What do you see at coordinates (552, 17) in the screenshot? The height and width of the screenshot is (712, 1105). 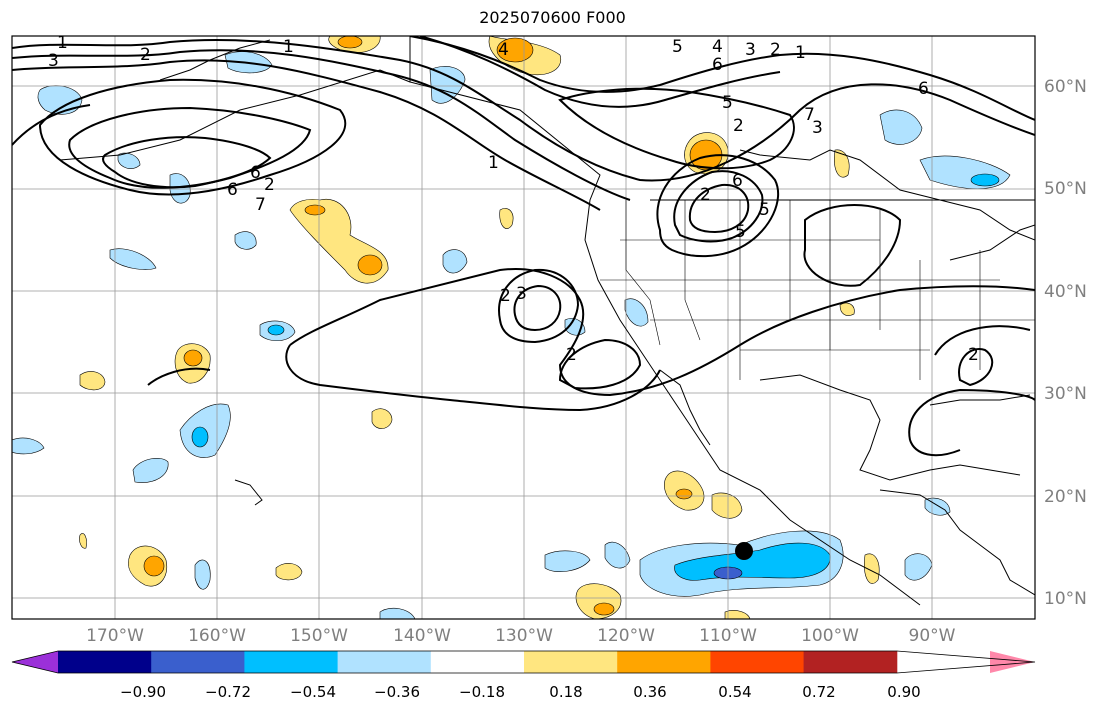 I see `map-title: 2025070600 F000` at bounding box center [552, 17].